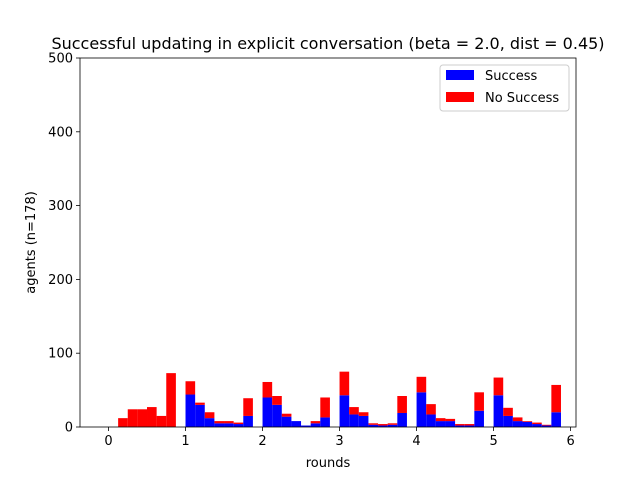  I want to click on x-tick-label: 6, so click(570, 441).